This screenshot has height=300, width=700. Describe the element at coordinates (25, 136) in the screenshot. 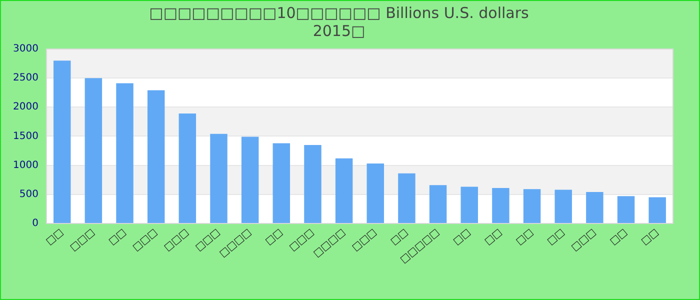

I see `y-tick-label: 1500` at that location.